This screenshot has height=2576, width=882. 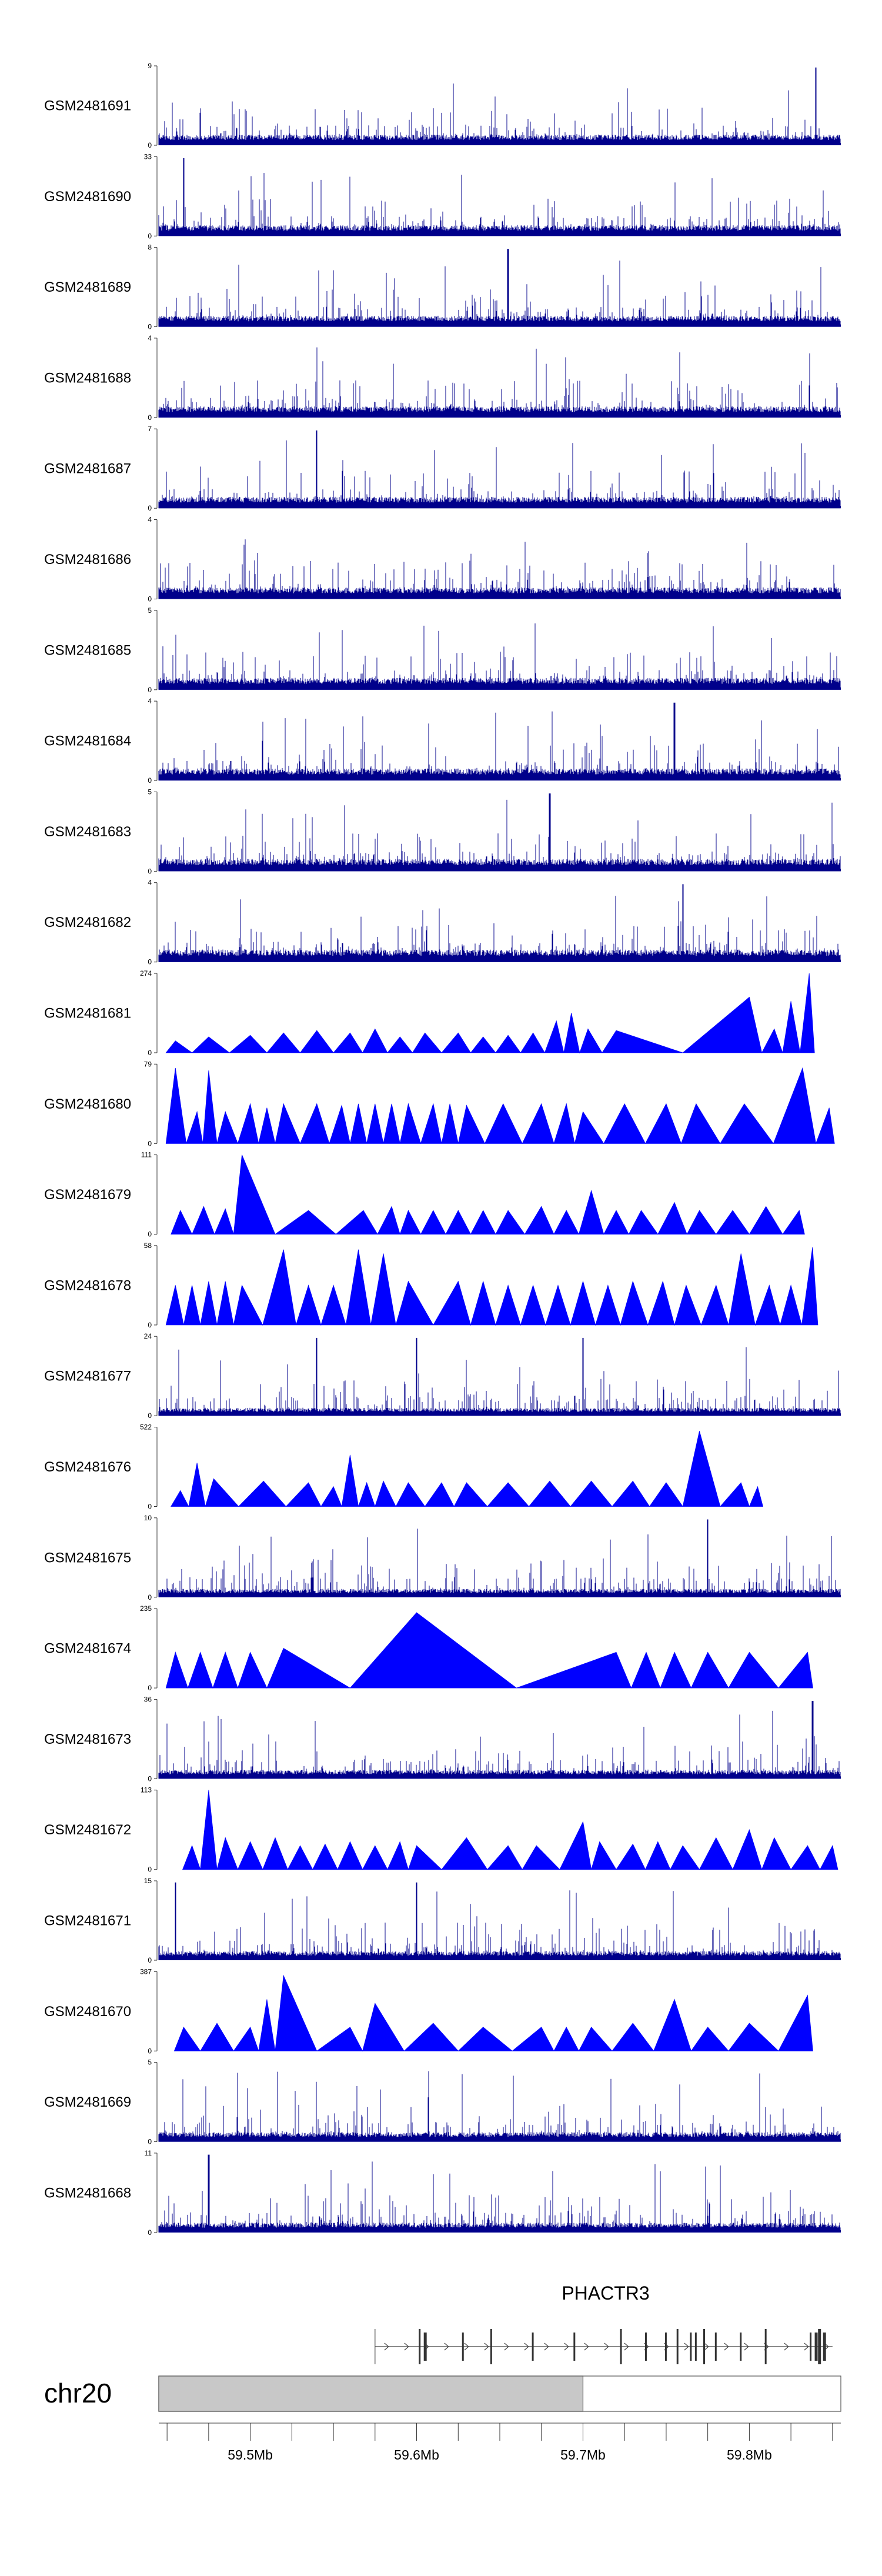 I want to click on track-label: GSM2481686, so click(x=87, y=560).